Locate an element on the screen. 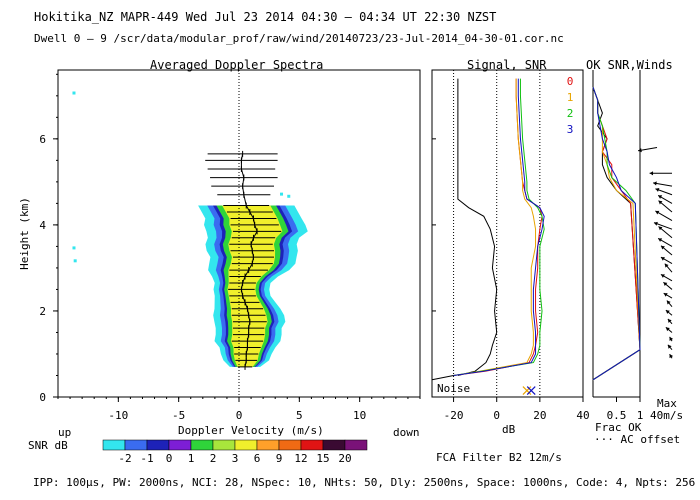  colorbar-label: SNR dB is located at coordinates (48, 445).